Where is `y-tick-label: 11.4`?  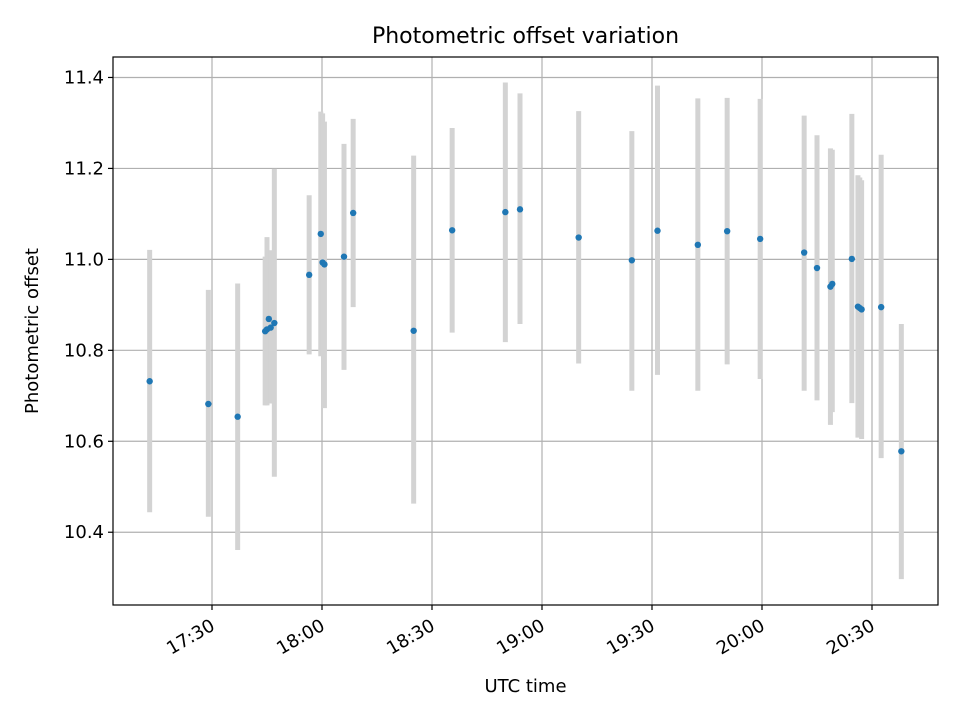 y-tick-label: 11.4 is located at coordinates (84, 77).